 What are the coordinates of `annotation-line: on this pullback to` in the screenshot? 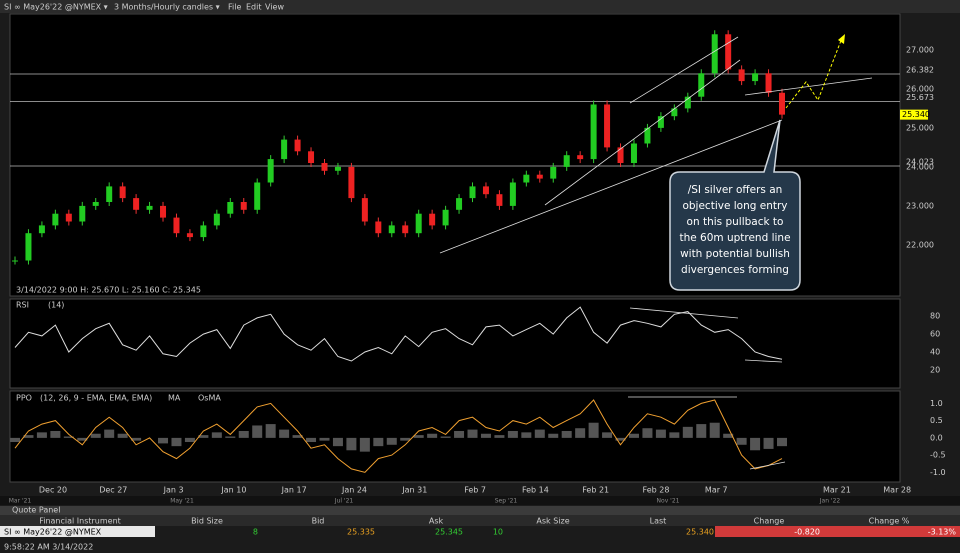 It's located at (735, 222).